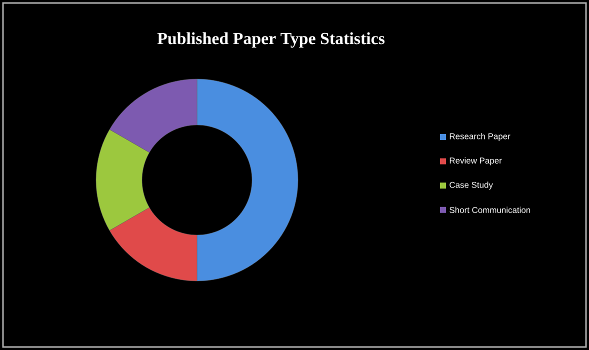 The image size is (589, 350). What do you see at coordinates (480, 137) in the screenshot?
I see `legend-label: Research Paper` at bounding box center [480, 137].